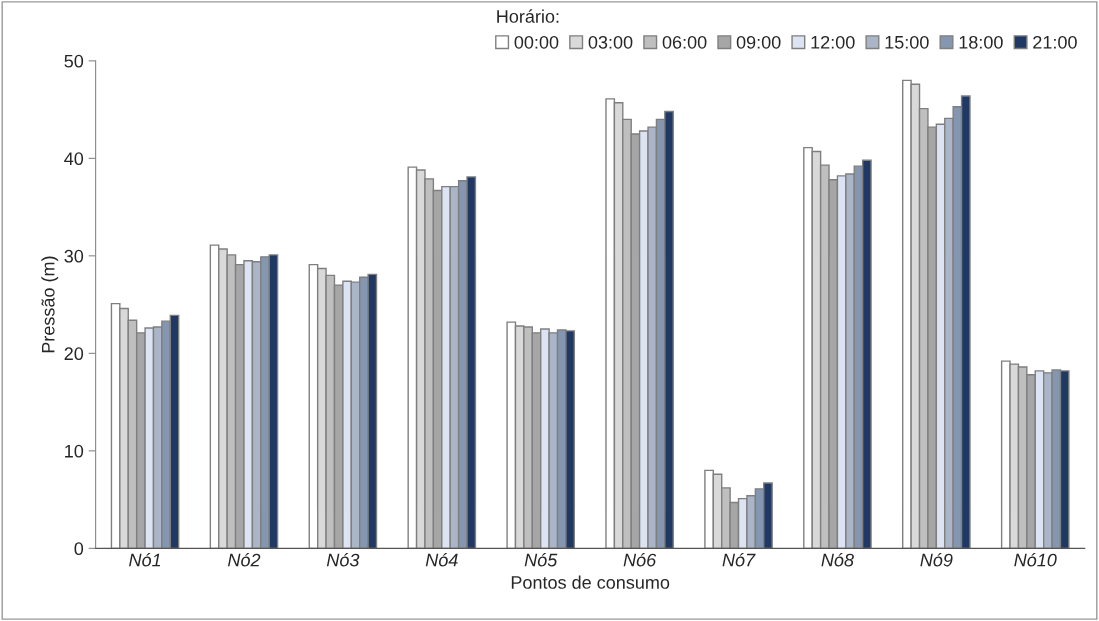 This screenshot has width=1099, height=621. Describe the element at coordinates (441, 559) in the screenshot. I see `x-tick-label: Nó4` at that location.